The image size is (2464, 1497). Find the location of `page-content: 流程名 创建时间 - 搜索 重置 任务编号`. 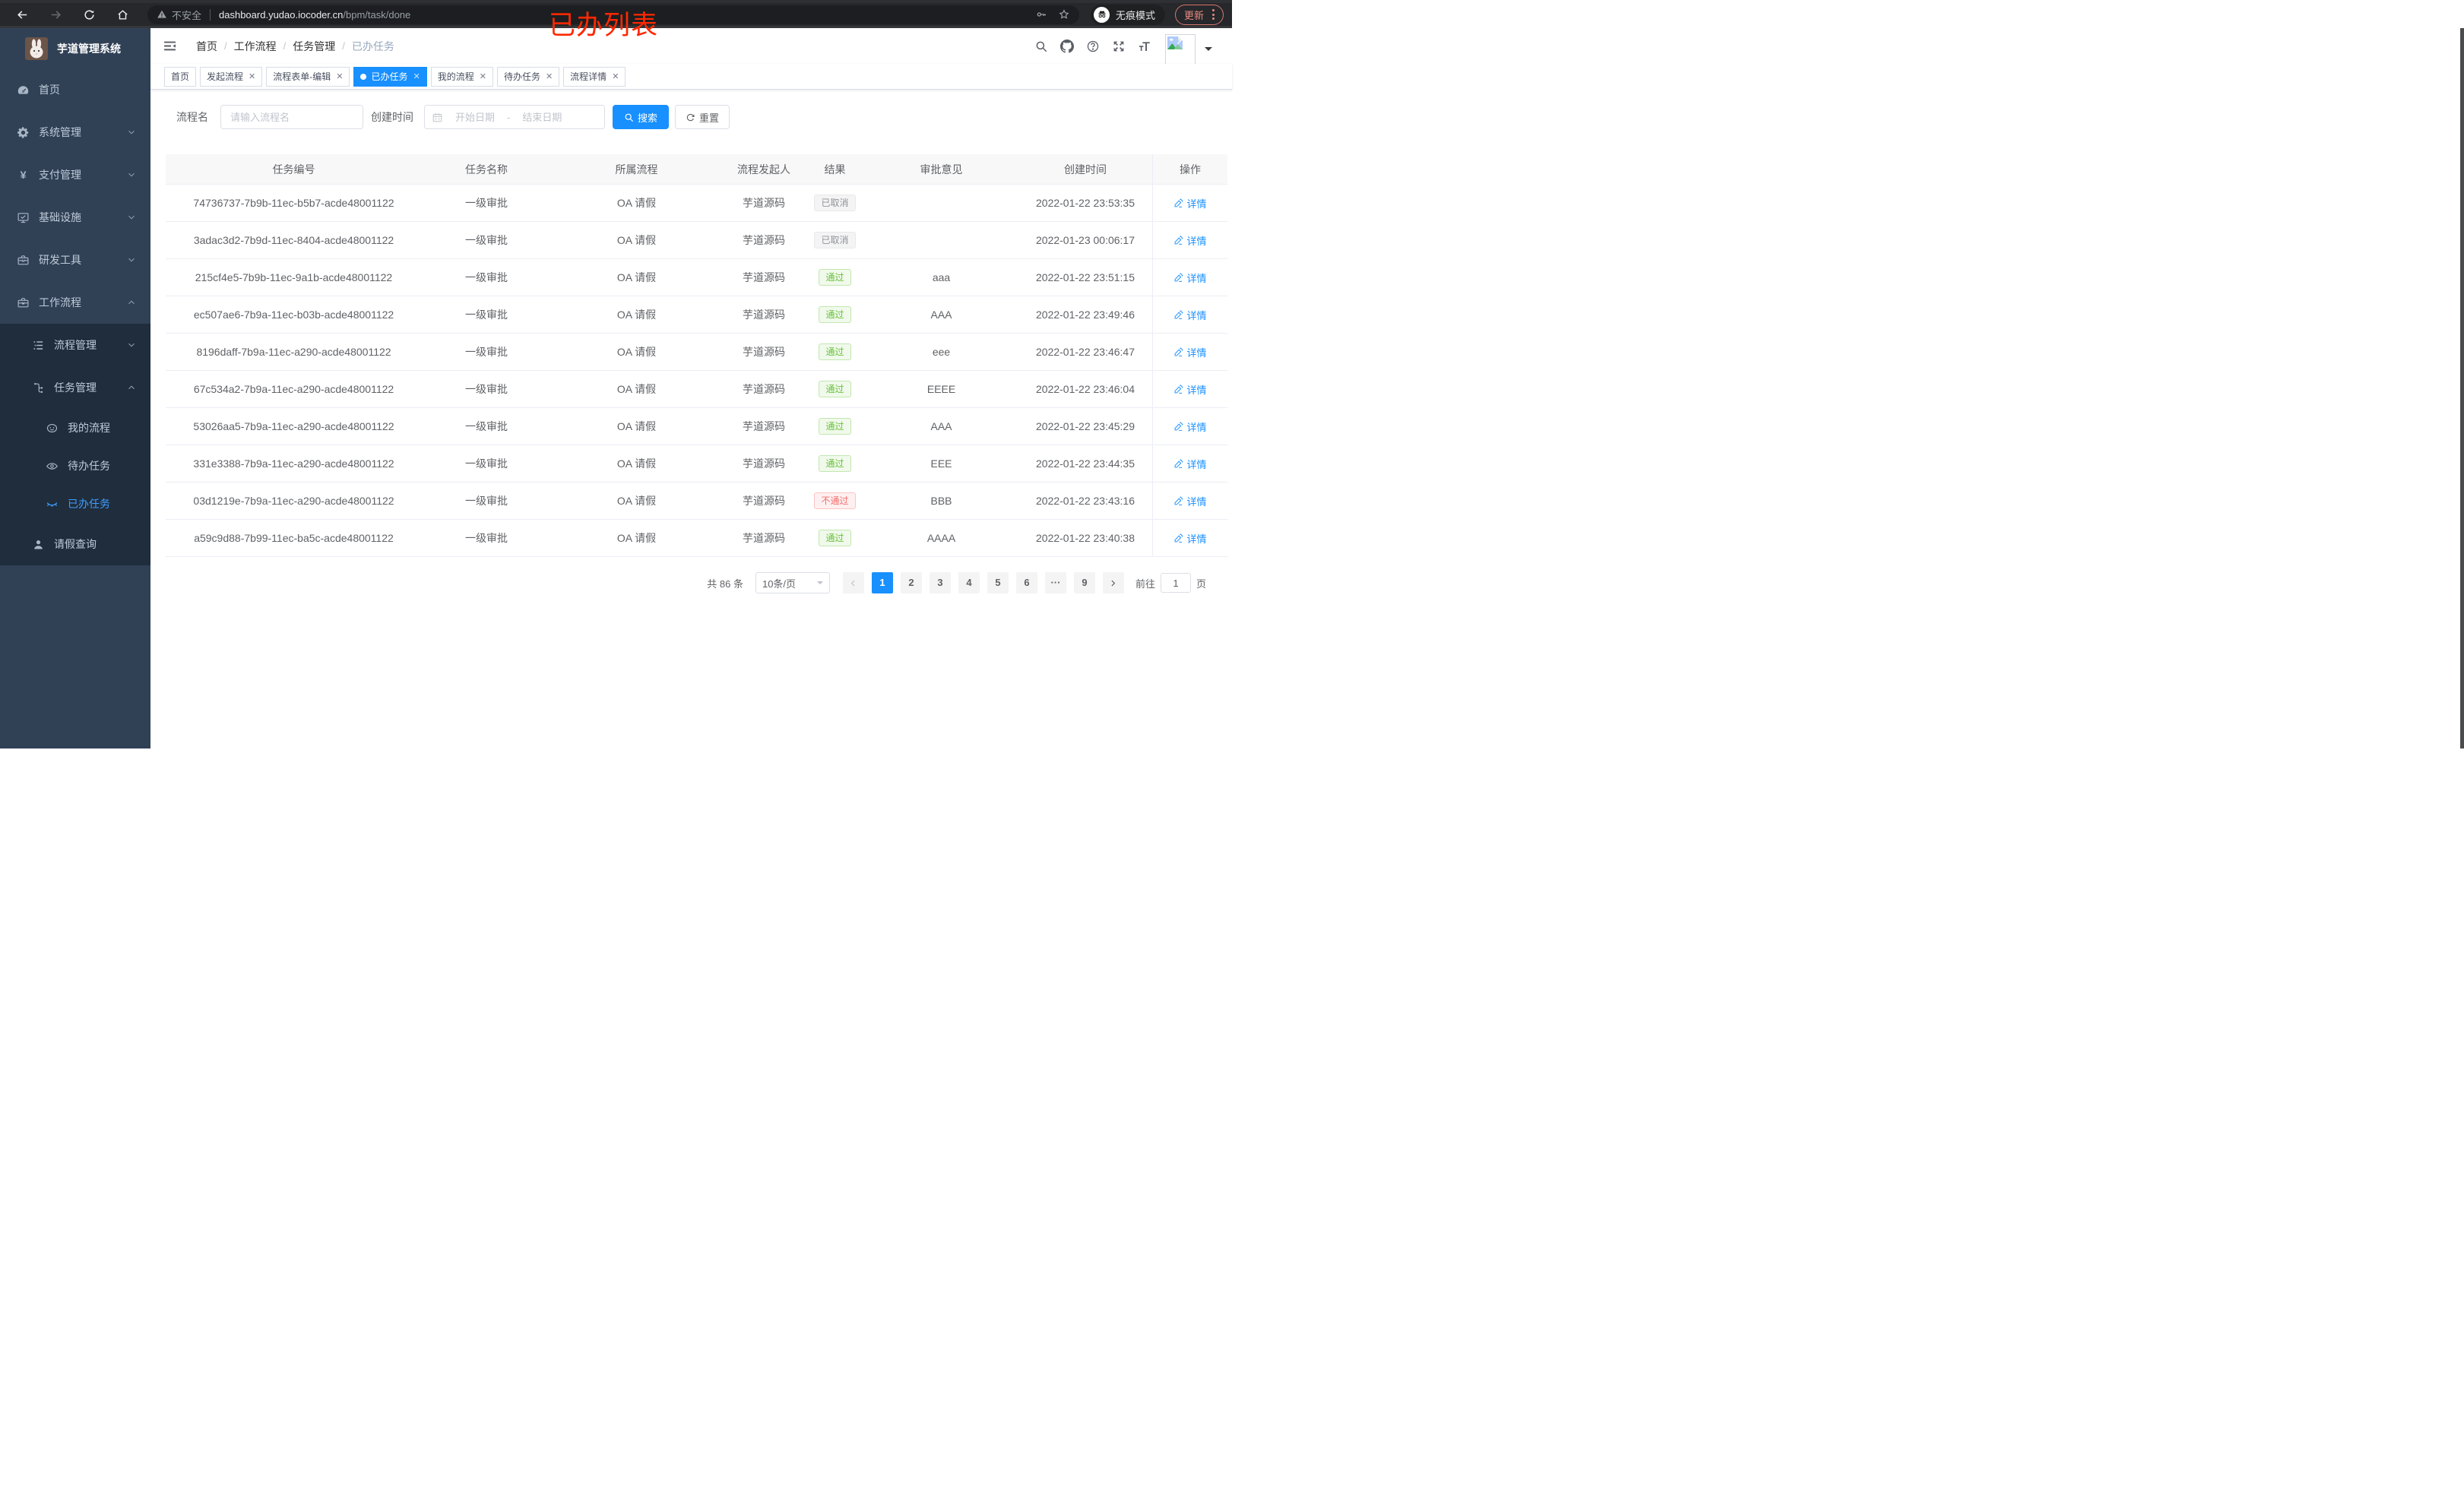

page-content: 流程名 创建时间 - 搜索 重置 任务编号 is located at coordinates (691, 341).